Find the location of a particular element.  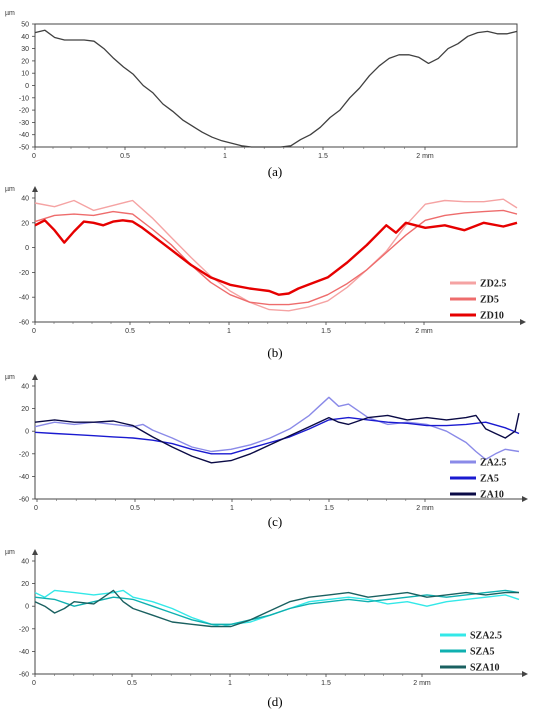

legend-label: SZA2.5 is located at coordinates (486, 636).